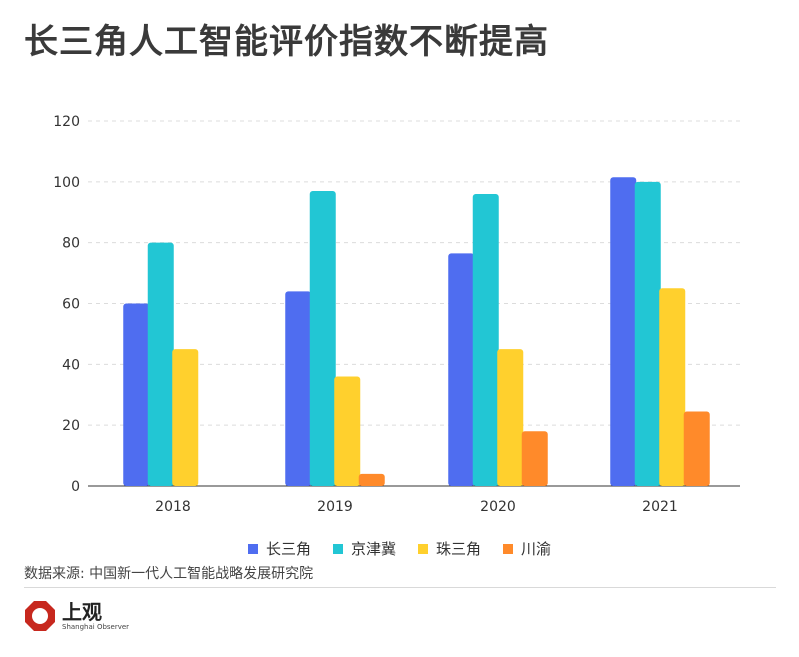  Describe the element at coordinates (40, 616) in the screenshot. I see `octagon-ring-logo-icon` at that location.